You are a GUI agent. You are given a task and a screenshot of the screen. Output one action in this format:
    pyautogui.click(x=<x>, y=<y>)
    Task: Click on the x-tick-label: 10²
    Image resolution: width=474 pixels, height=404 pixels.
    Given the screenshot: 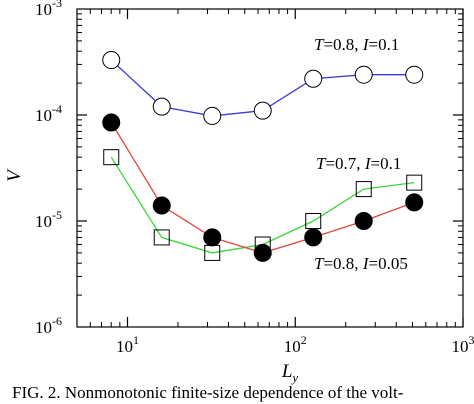 What is the action you would take?
    pyautogui.click(x=295, y=344)
    